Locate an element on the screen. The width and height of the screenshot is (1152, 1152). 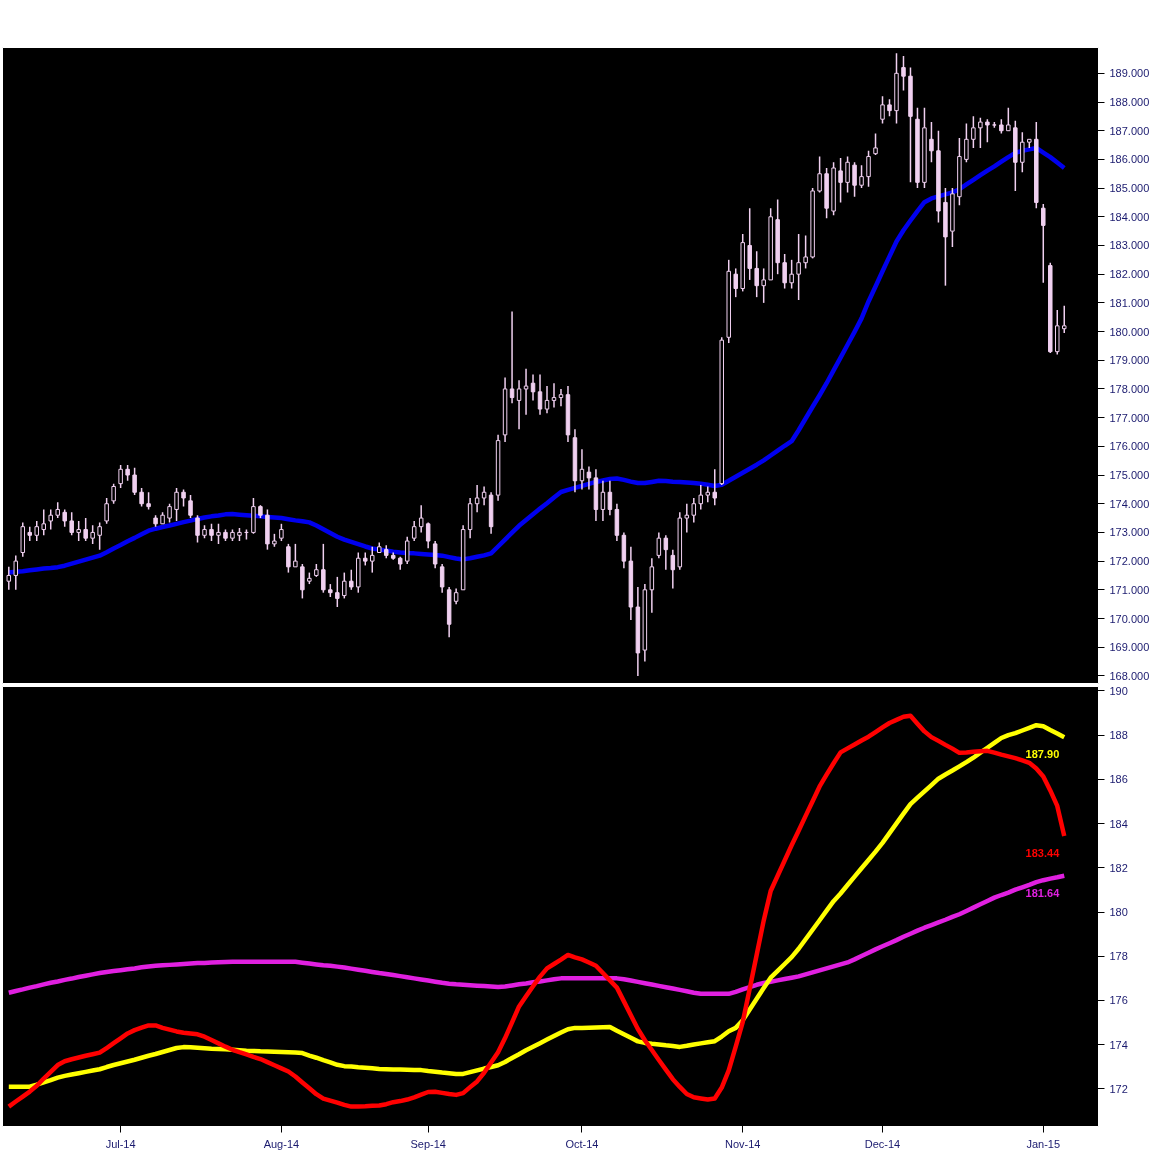
y-tick-label: 175.000 is located at coordinates (1129, 475).